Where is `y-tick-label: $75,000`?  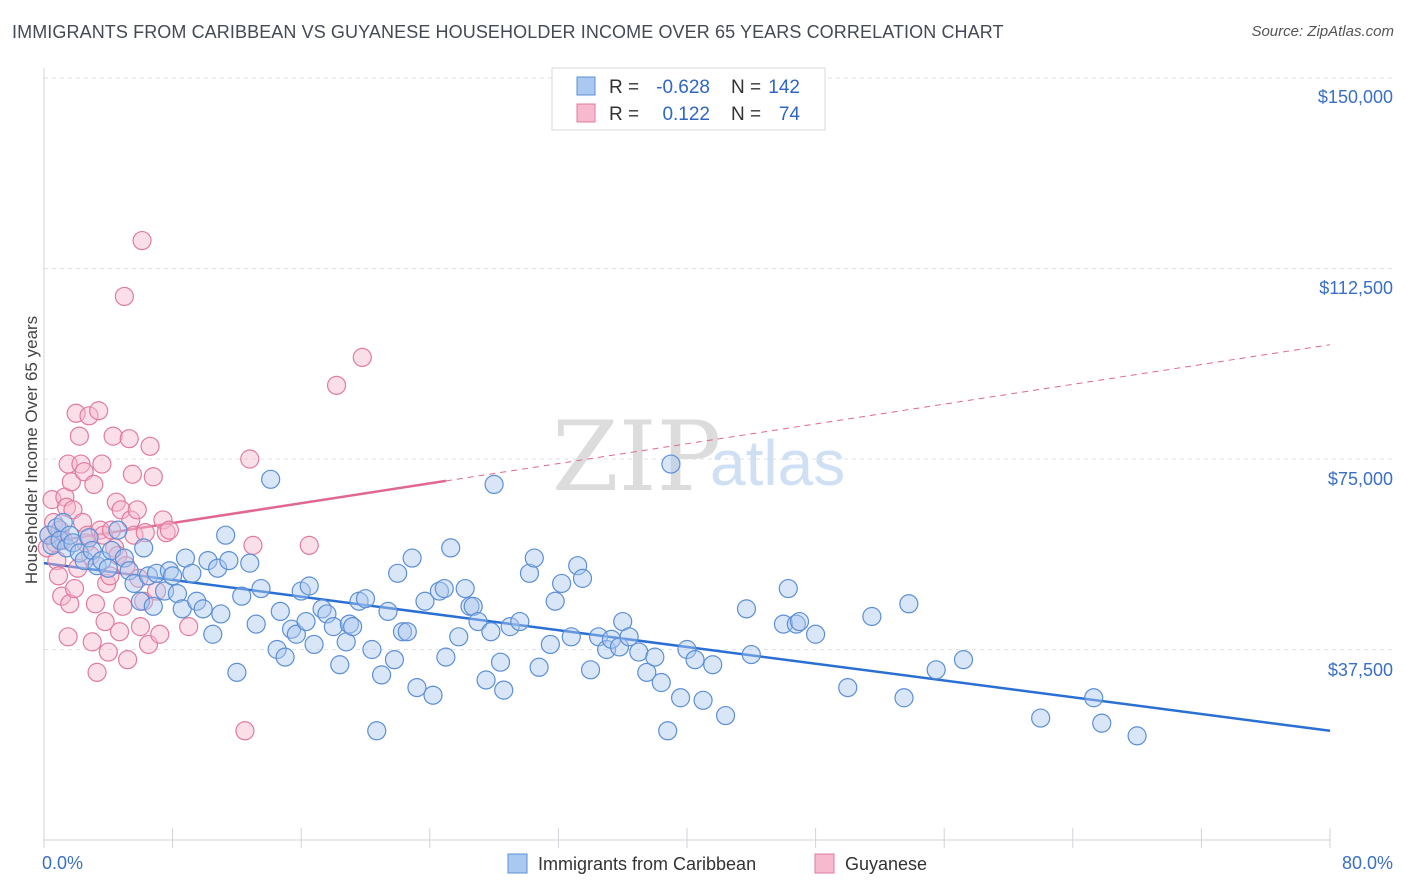
y-tick-label: $75,000 is located at coordinates (1360, 479).